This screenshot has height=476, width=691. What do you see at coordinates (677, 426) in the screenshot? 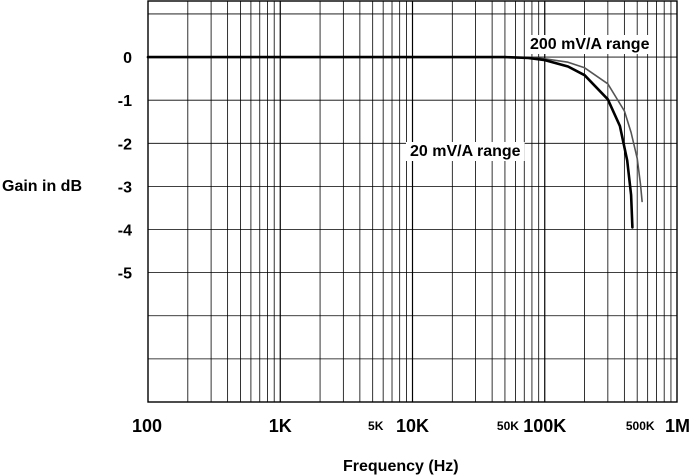
I see `x-tick-label: 1M` at bounding box center [677, 426].